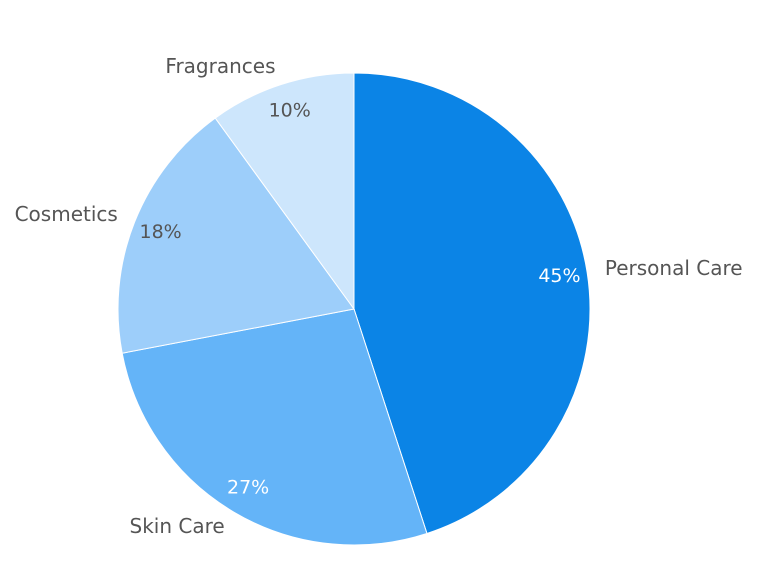  I want to click on pct-label-cosmetics: 18%, so click(160, 232).